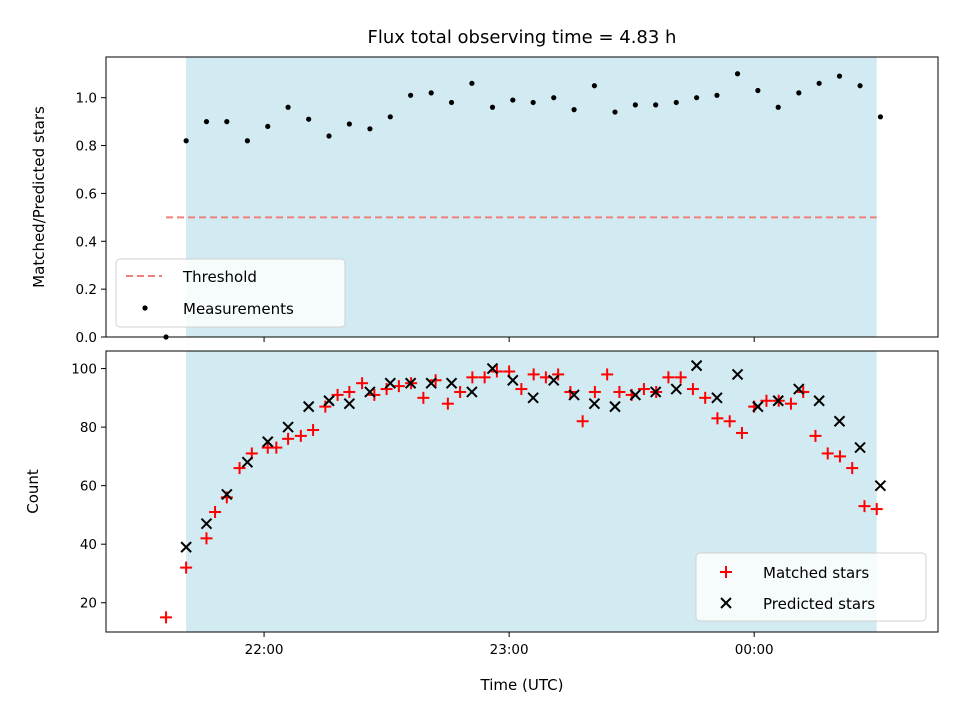 This screenshot has width=960, height=720. I want to click on top-legend-frame, so click(230, 293).